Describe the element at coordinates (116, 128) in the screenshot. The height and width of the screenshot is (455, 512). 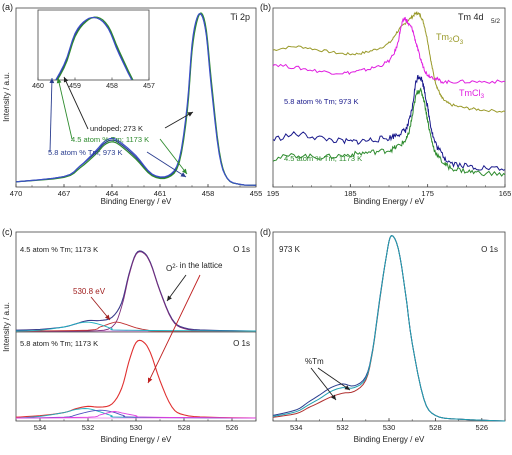
I see `panel-a-annot-undoped: undoped; 273 K` at that location.